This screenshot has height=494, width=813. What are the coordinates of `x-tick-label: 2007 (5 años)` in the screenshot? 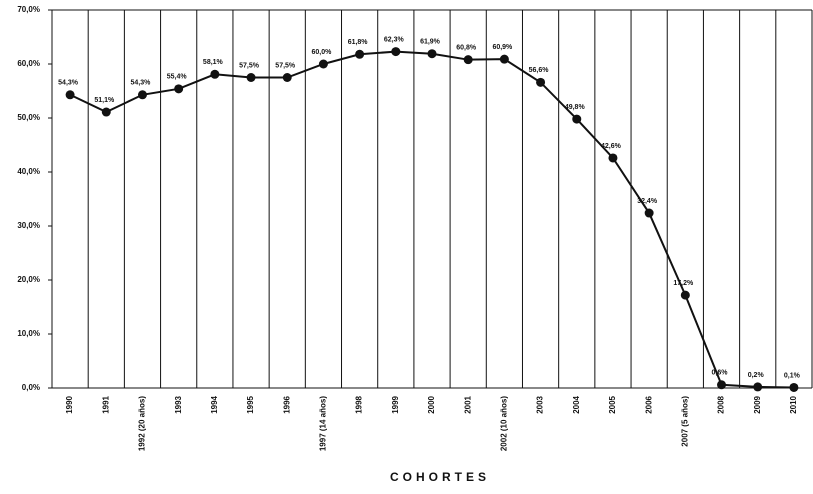 It's located at (684, 421).